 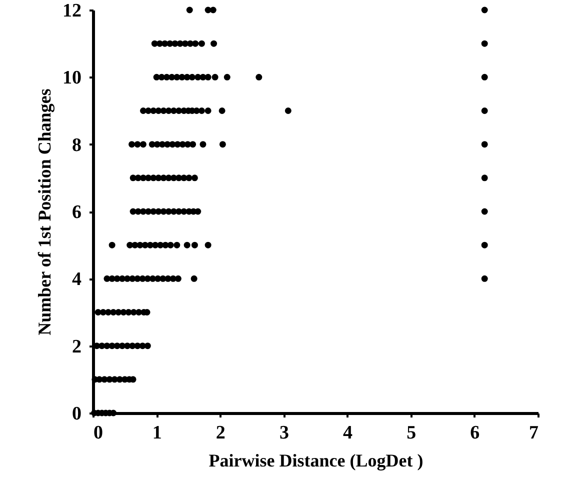 I want to click on y-tick-label: 10, so click(x=72, y=78).